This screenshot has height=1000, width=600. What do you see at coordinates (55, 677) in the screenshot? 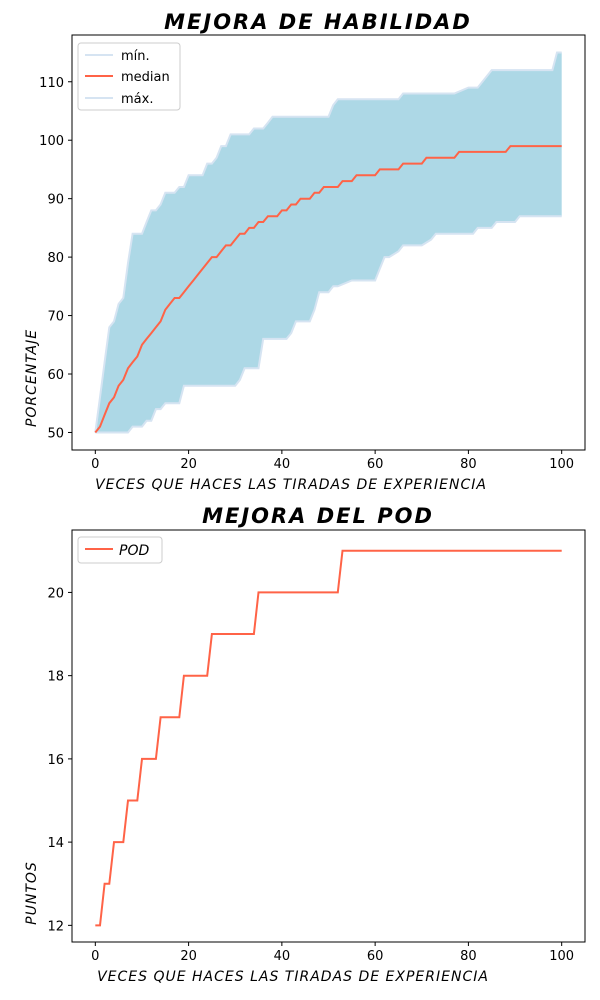
I see `chart-pod-y-tick-label: 18` at bounding box center [55, 677].